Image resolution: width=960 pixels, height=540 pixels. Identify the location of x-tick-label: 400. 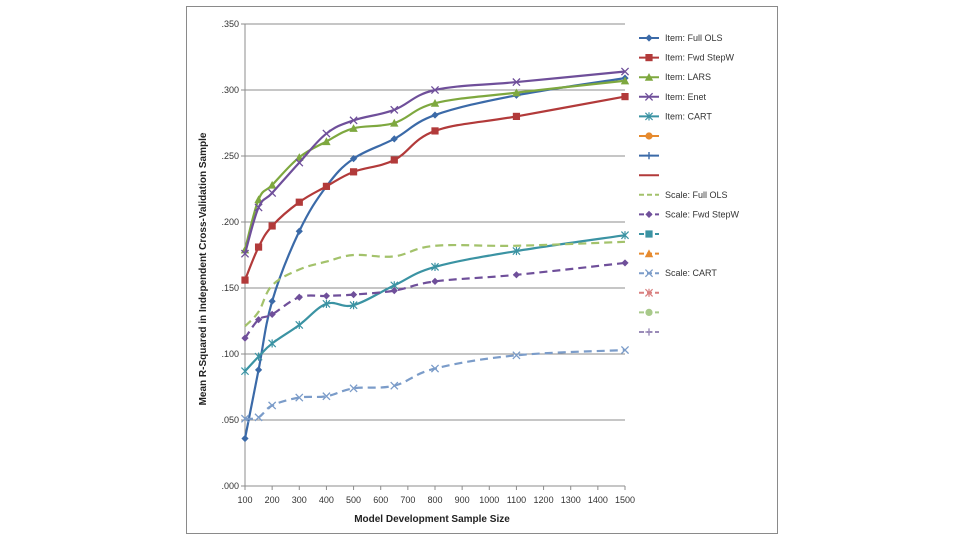
(326, 500).